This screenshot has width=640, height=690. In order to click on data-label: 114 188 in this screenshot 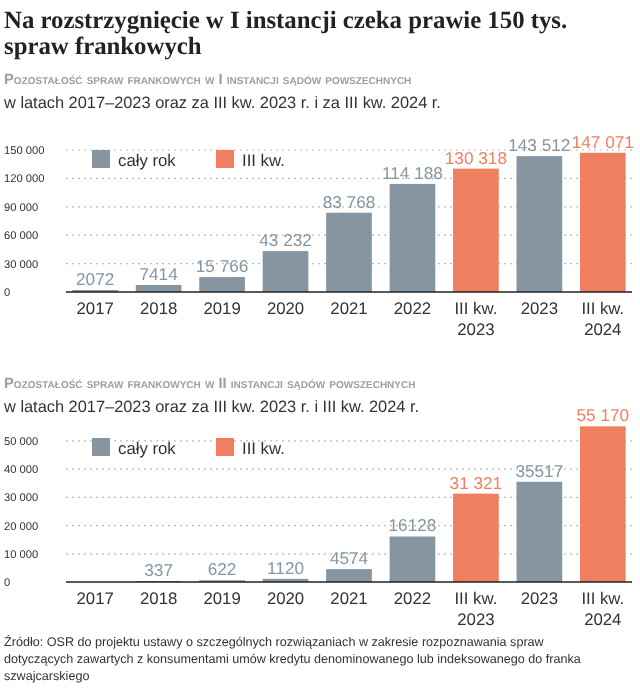, I will do `click(413, 172)`.